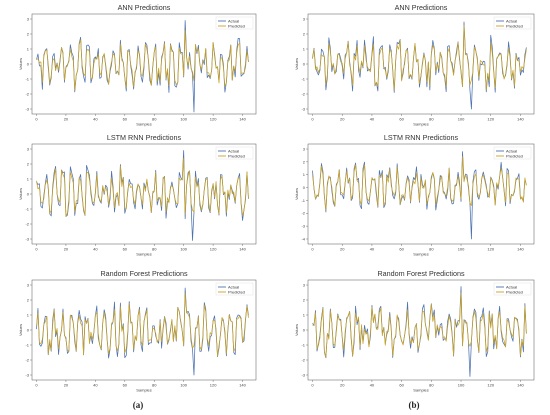 This screenshot has width=550, height=415. Describe the element at coordinates (414, 405) in the screenshot. I see `column-label-b: (b)` at that location.